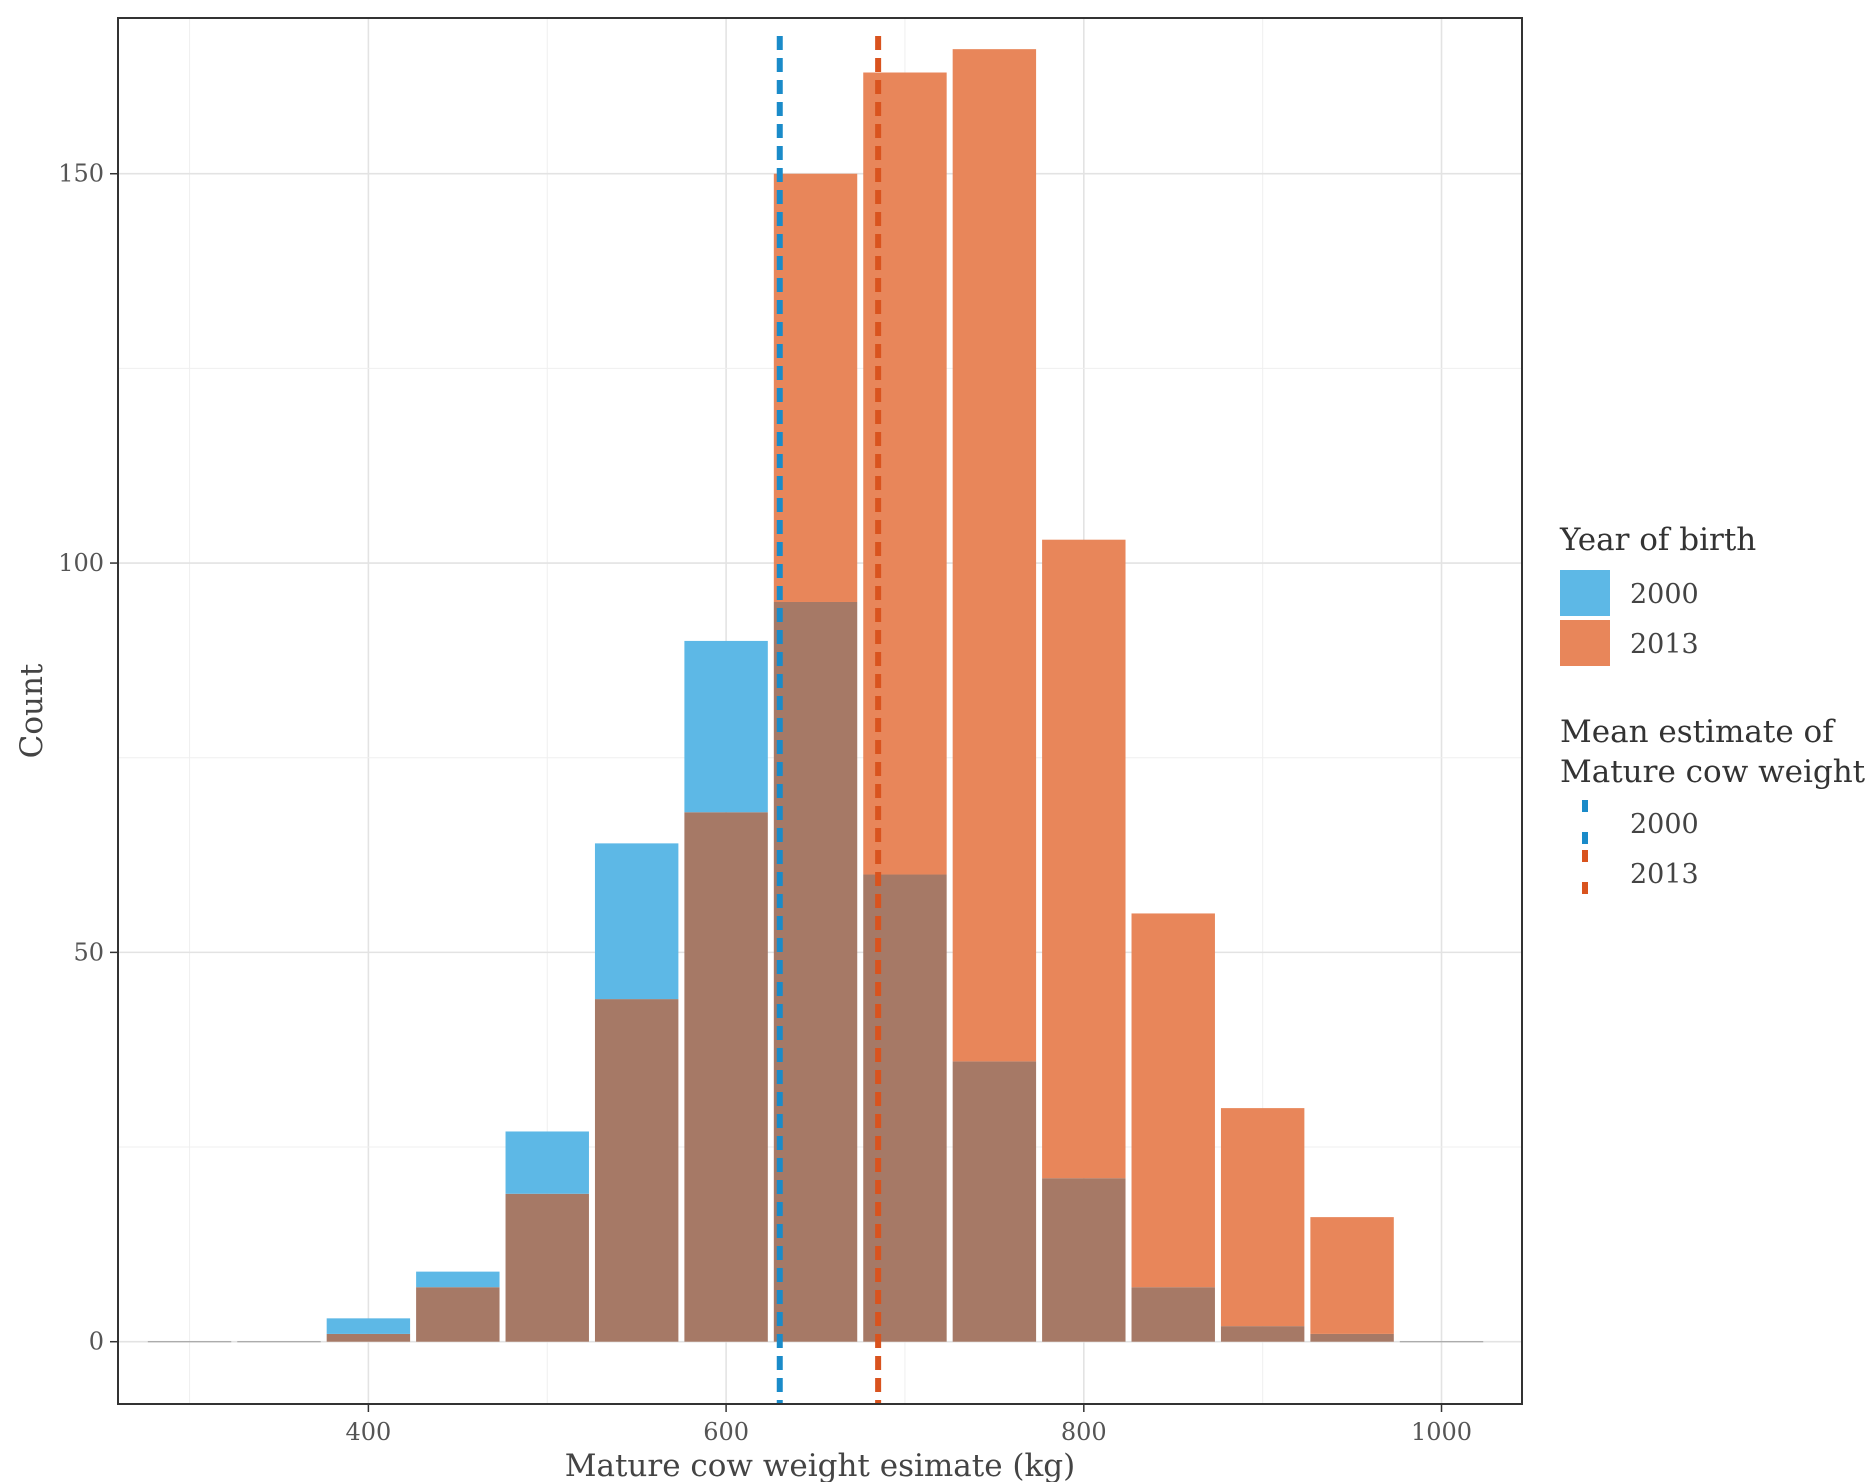 The image size is (1874, 1482). I want to click on y-axis-title: Count, so click(32, 710).